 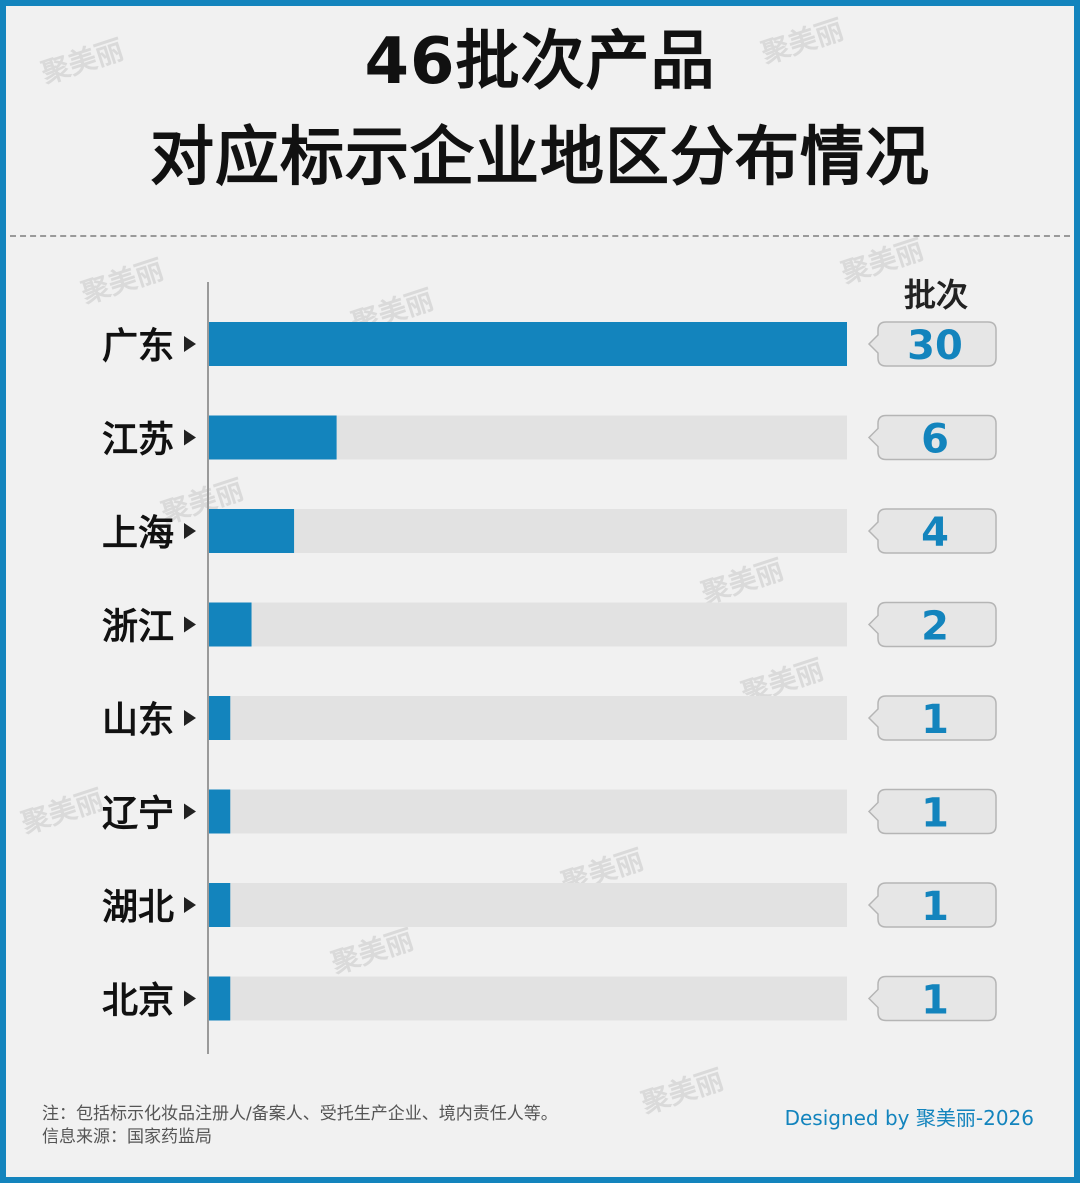 I want to click on footnote-source: 信息来源：国家药监局, so click(x=127, y=1137).